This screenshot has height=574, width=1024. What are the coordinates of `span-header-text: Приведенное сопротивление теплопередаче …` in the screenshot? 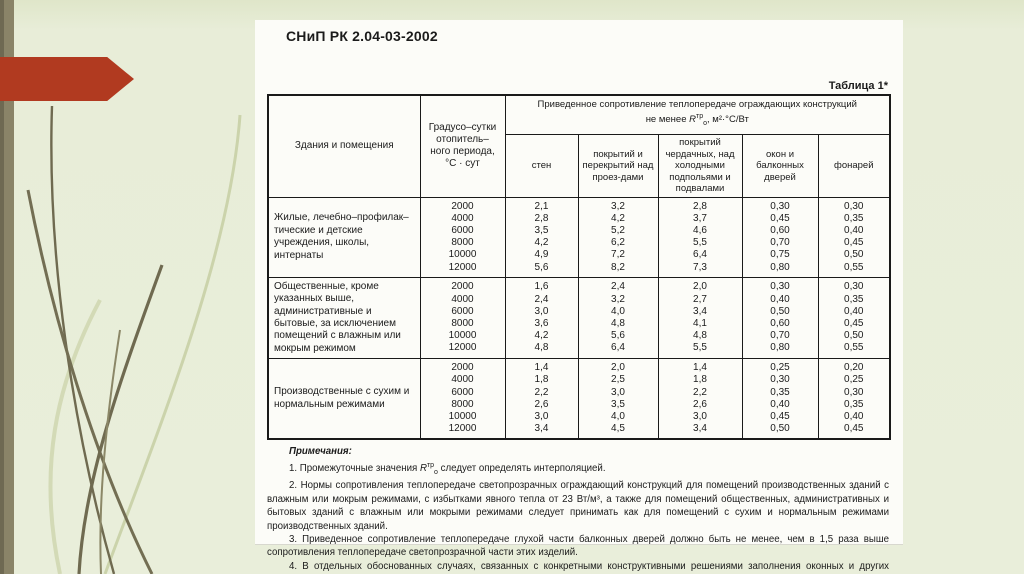 It's located at (697, 105).